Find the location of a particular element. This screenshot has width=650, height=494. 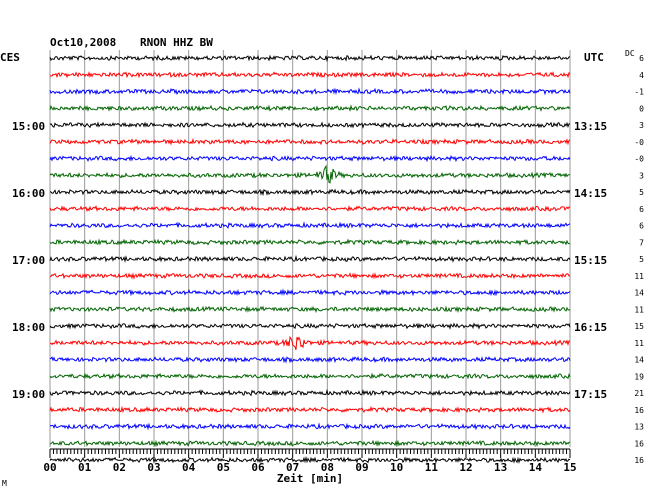

x-axis-title: Zeit [min] is located at coordinates (310, 478).